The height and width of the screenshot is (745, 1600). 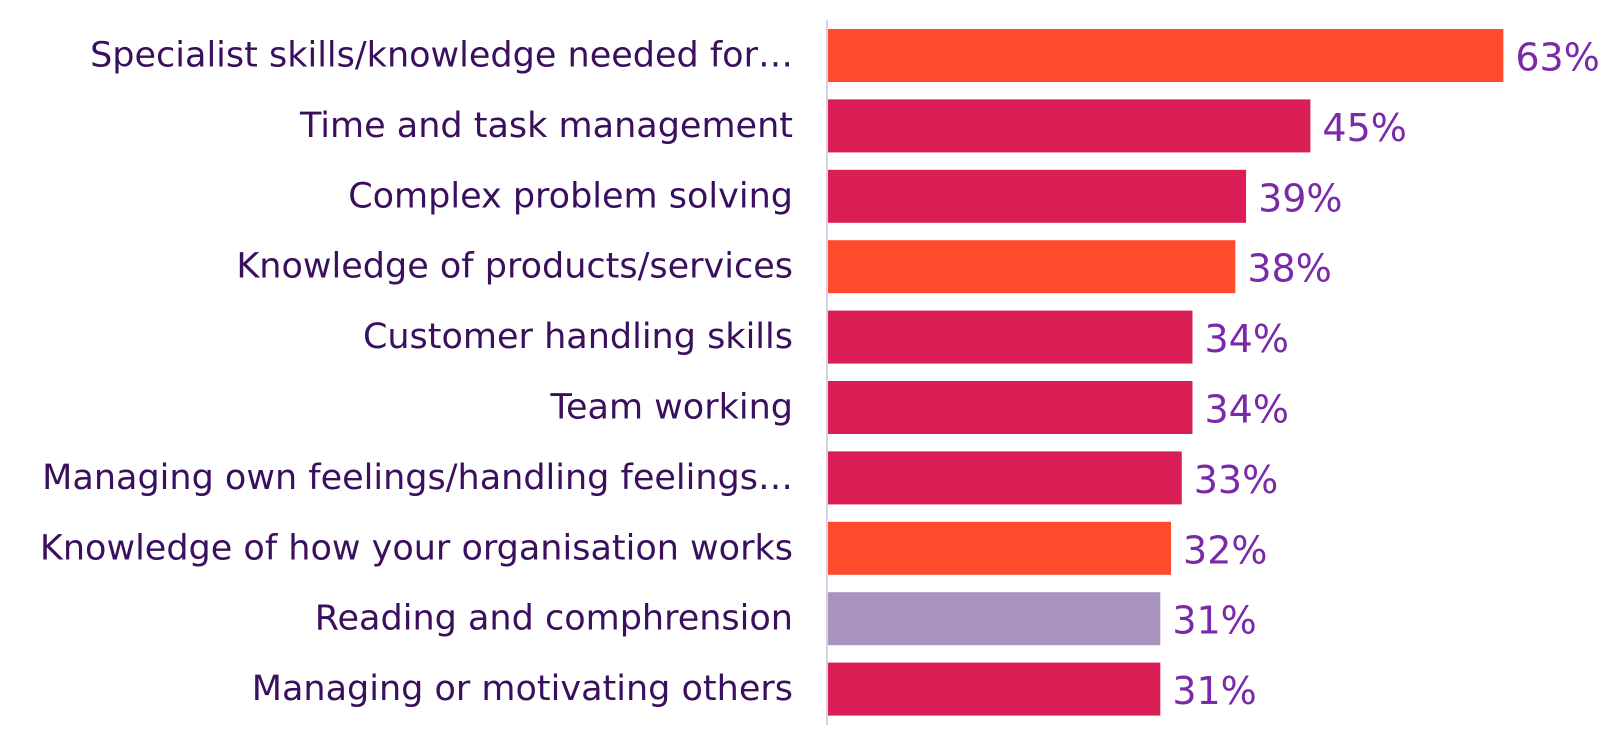 What do you see at coordinates (546, 126) in the screenshot?
I see `category-label: Time and task management` at bounding box center [546, 126].